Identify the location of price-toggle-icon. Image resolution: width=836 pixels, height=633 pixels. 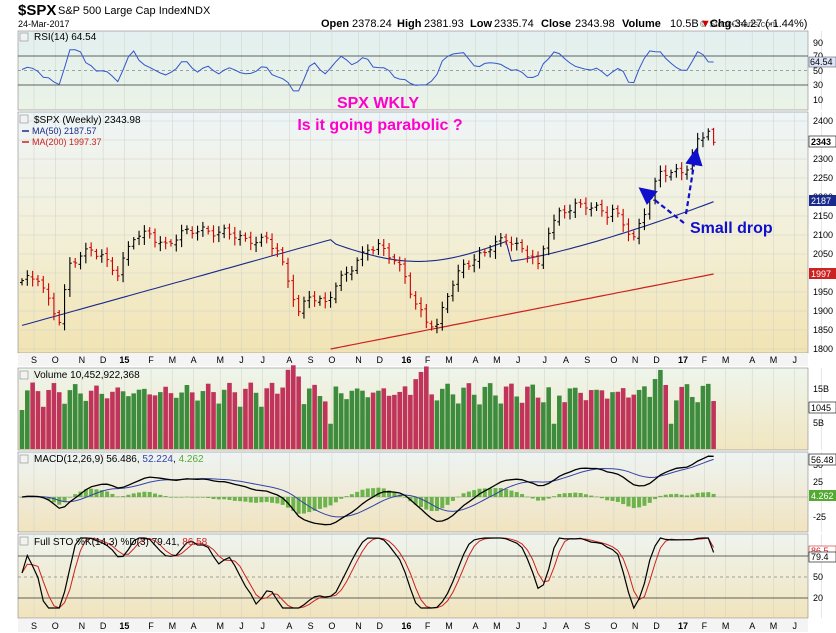
(24, 119).